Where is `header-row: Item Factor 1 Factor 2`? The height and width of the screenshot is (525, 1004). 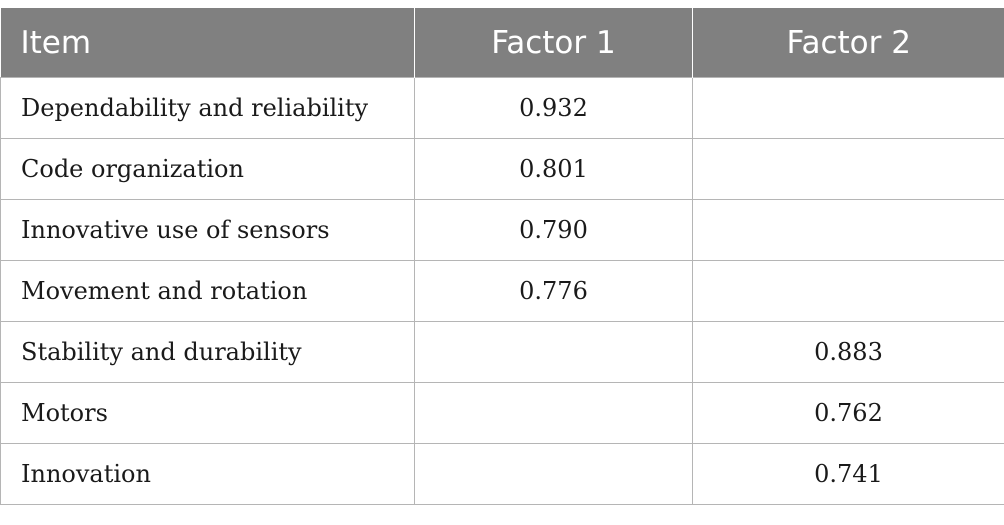 header-row: Item Factor 1 Factor 2 is located at coordinates (502, 43).